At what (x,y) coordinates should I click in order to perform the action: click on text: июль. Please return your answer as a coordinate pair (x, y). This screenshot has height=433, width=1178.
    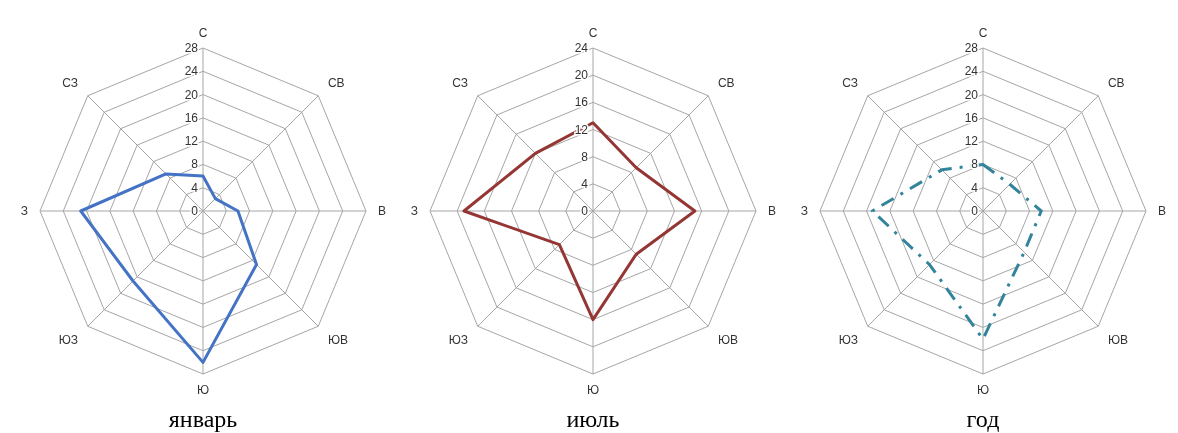
    Looking at the image, I should click on (593, 419).